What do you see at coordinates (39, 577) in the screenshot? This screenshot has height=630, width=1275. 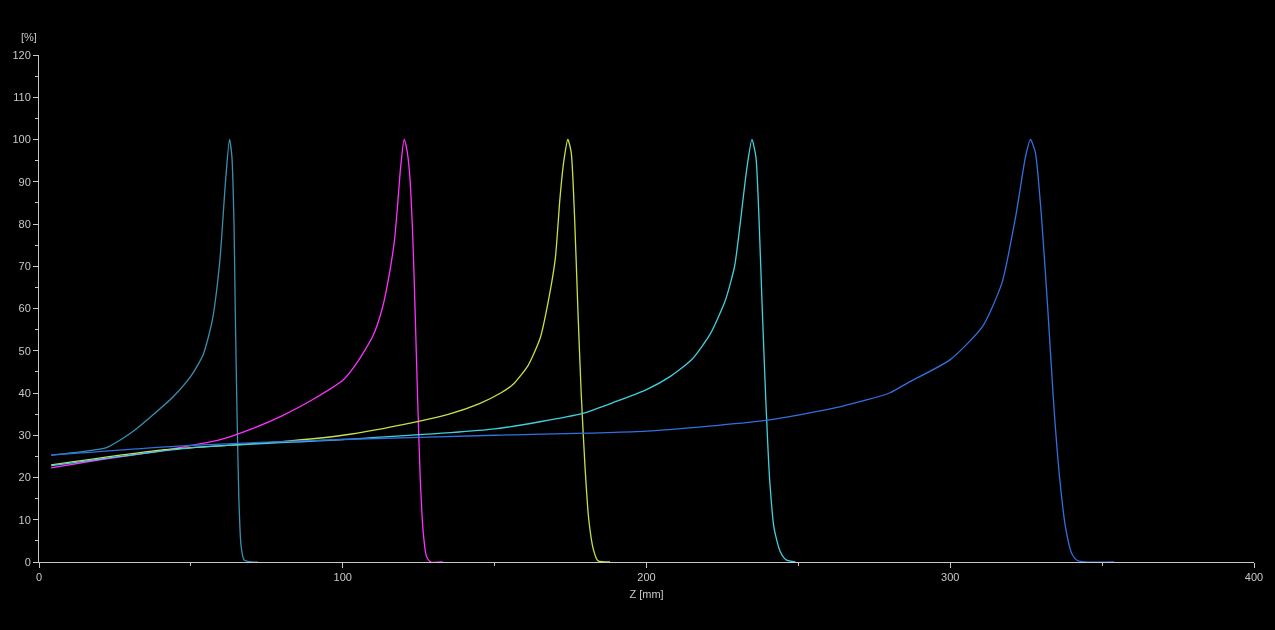 I see `x-tick-label: 0` at bounding box center [39, 577].